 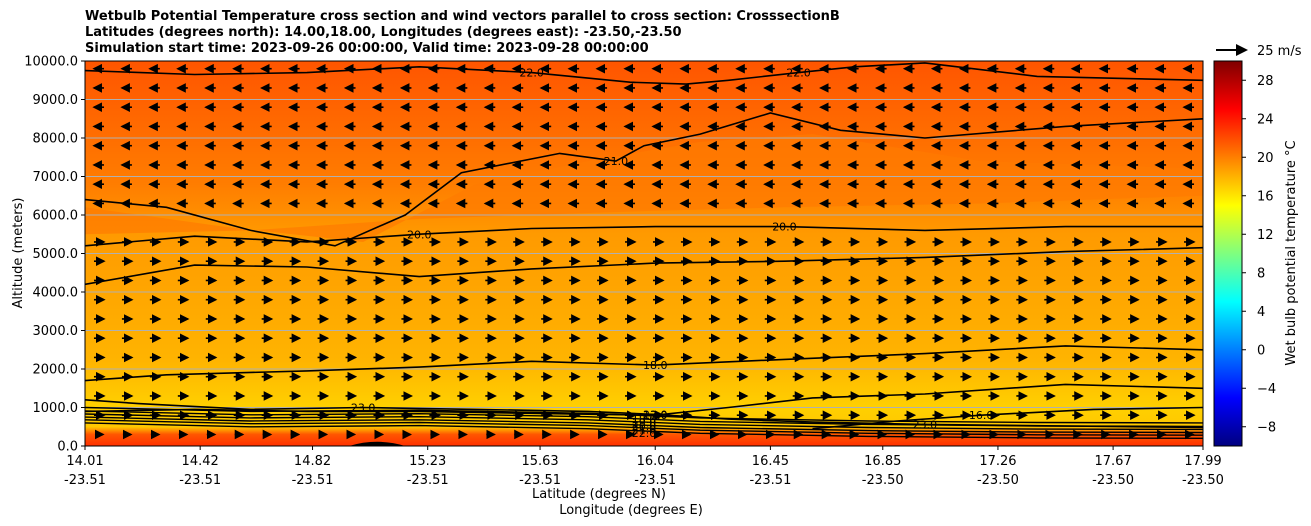 What do you see at coordinates (56, 331) in the screenshot?
I see `y-tick-label: 3000.0` at bounding box center [56, 331].